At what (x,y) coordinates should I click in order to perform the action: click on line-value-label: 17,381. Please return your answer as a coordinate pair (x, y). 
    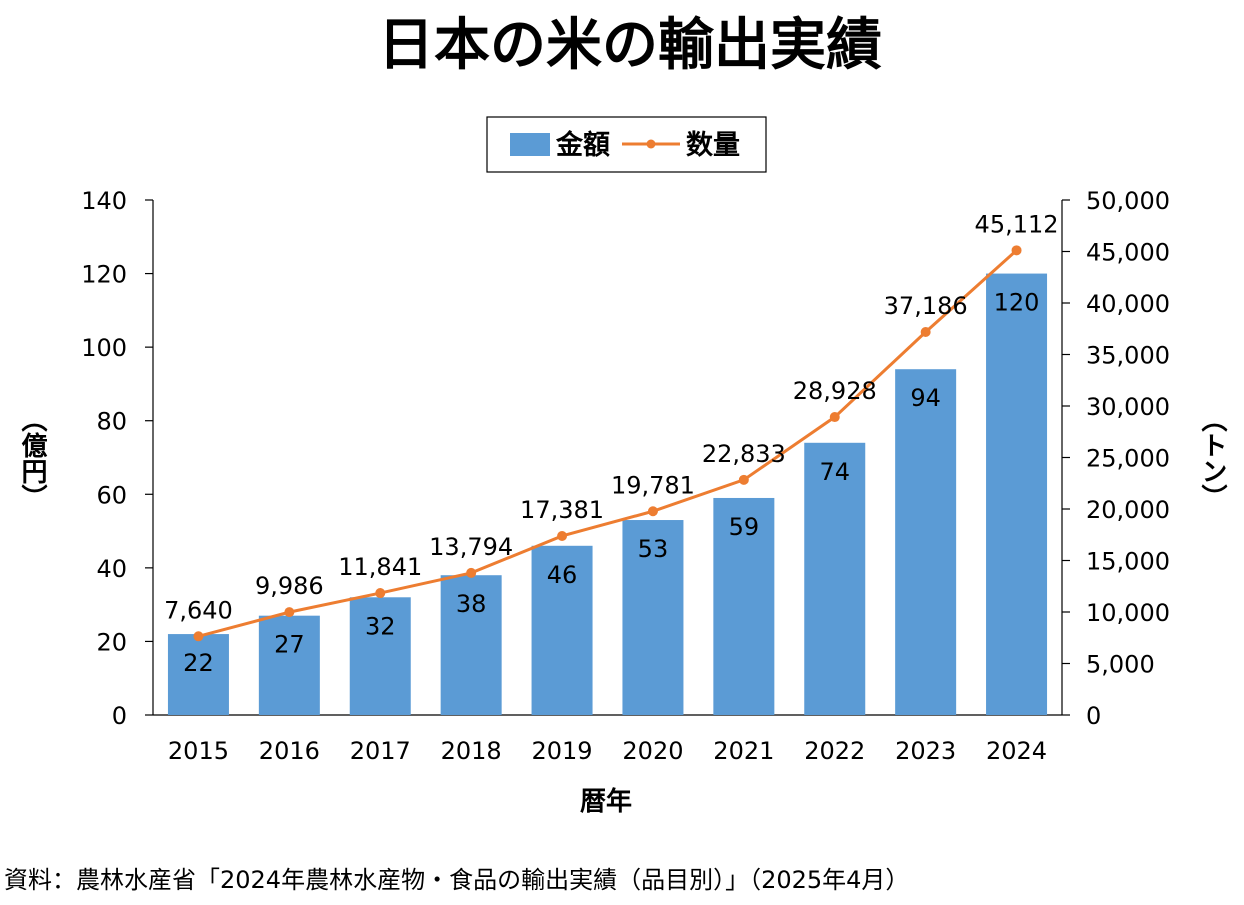
    Looking at the image, I should click on (562, 510).